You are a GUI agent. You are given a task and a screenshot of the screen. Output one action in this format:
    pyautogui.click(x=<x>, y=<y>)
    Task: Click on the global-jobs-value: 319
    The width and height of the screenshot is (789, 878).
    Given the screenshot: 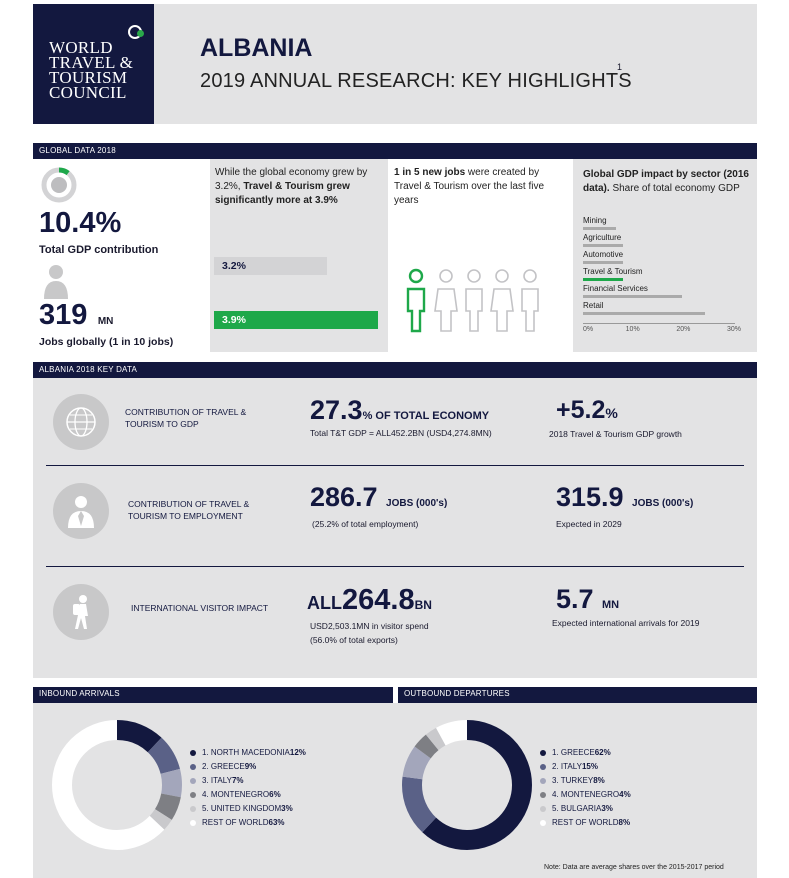 What is the action you would take?
    pyautogui.click(x=63, y=315)
    